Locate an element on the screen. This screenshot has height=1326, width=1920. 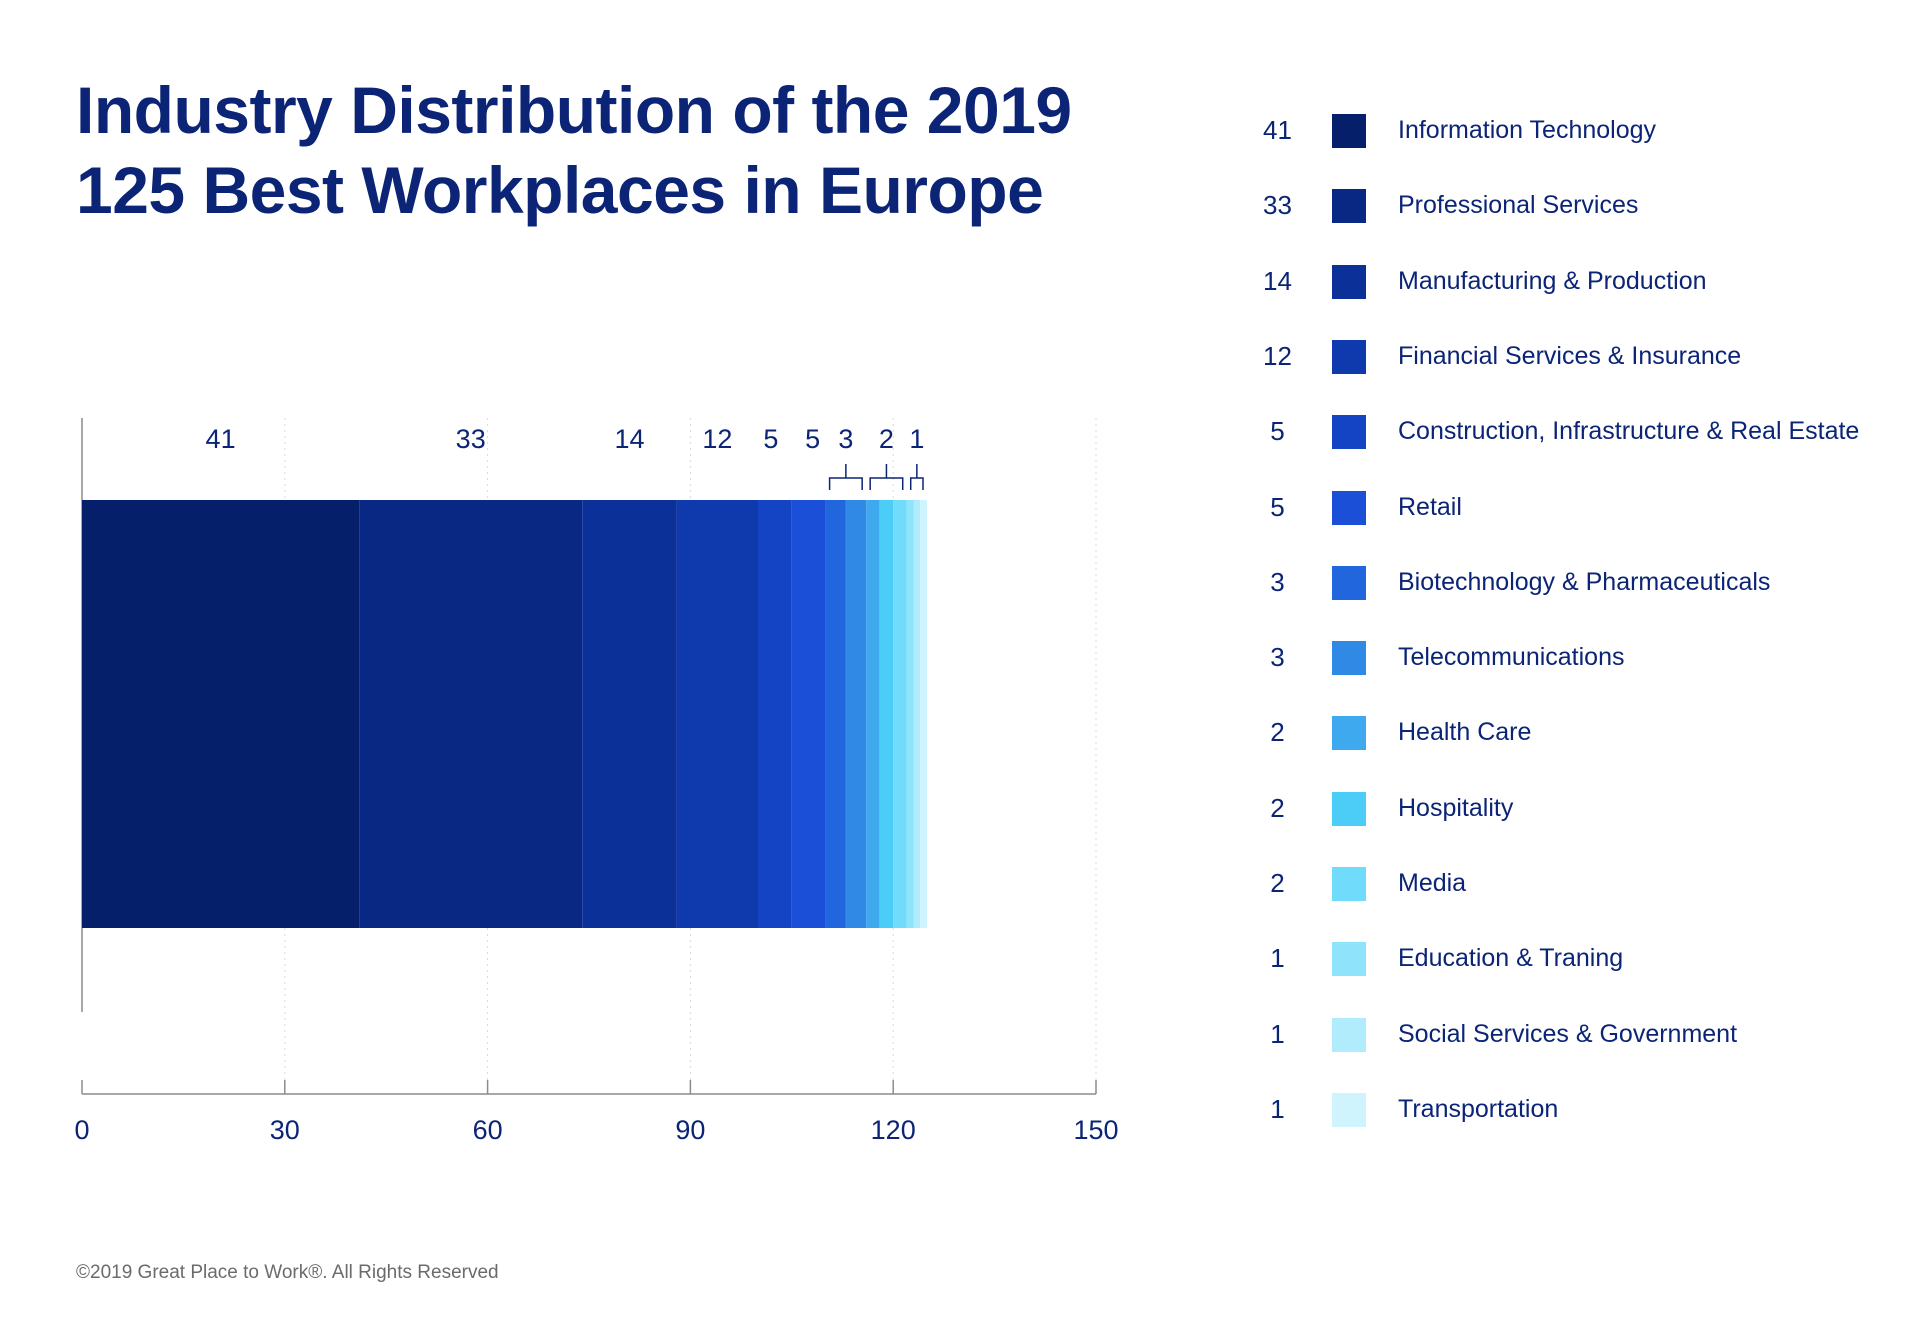
legend-item: 1 Education & Traning is located at coordinates (1570, 958).